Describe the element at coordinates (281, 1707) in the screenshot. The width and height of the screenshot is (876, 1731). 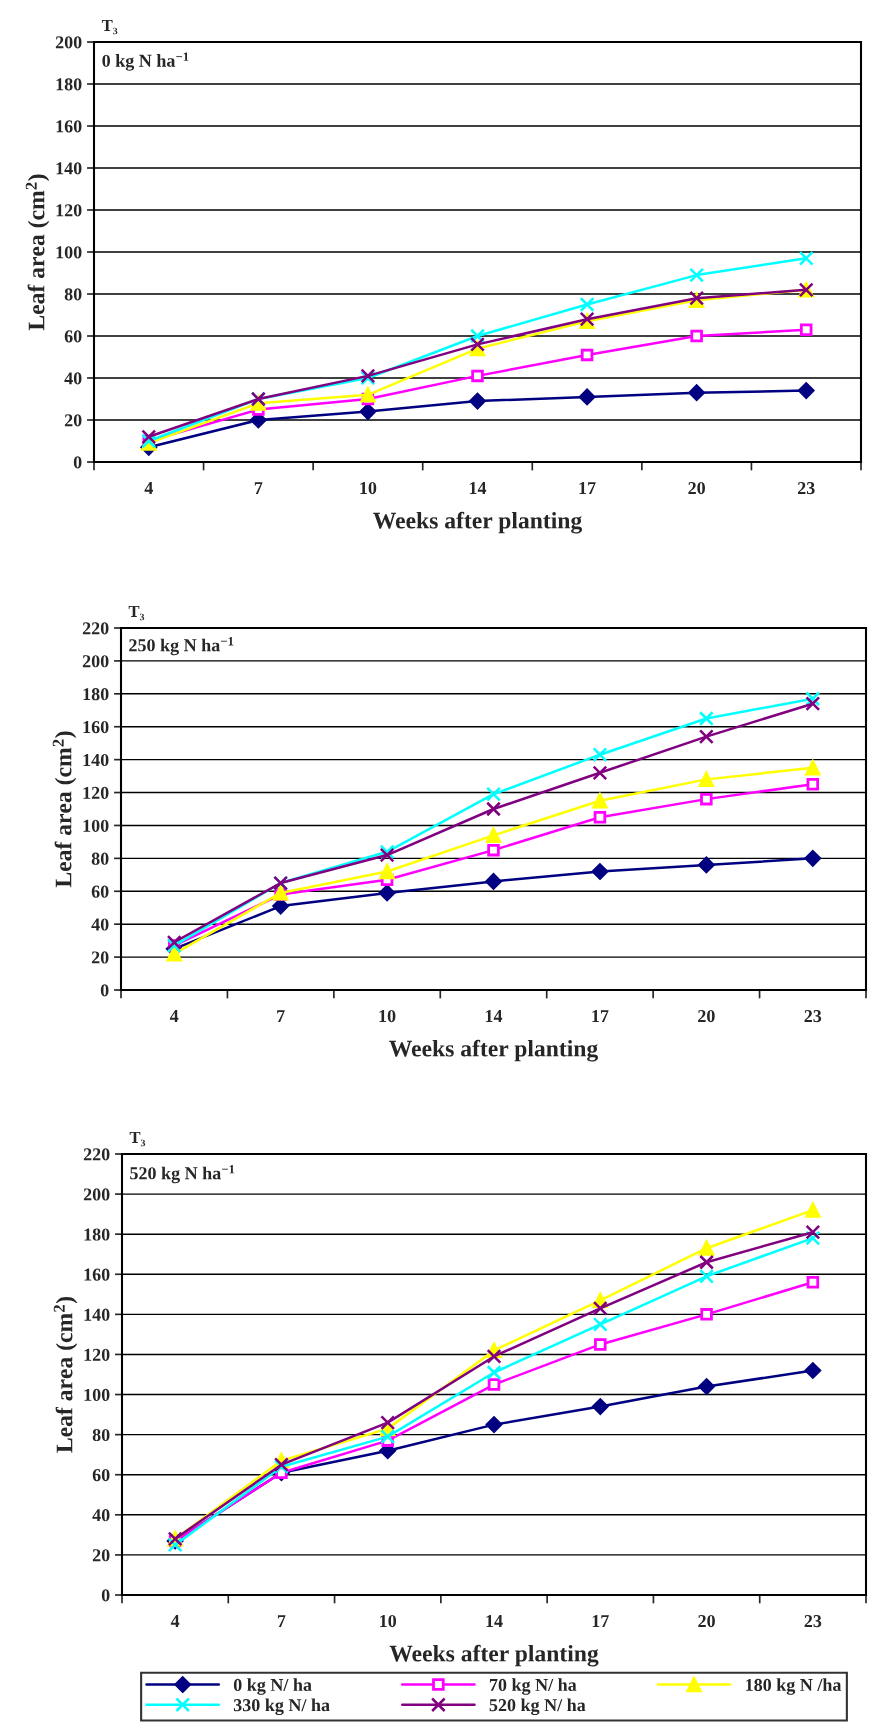
I see `legend-label: 330 kg N/ ha` at that location.